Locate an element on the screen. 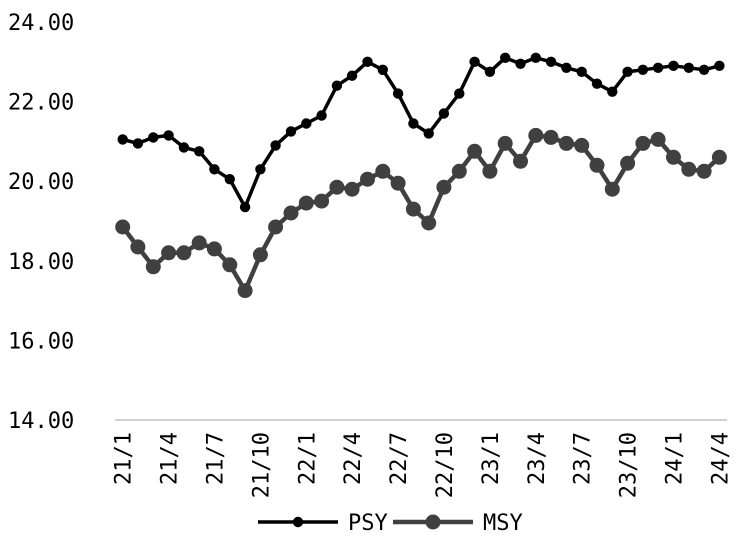 This screenshot has width=736, height=547. x-tick-label: 21/1 is located at coordinates (124, 458).